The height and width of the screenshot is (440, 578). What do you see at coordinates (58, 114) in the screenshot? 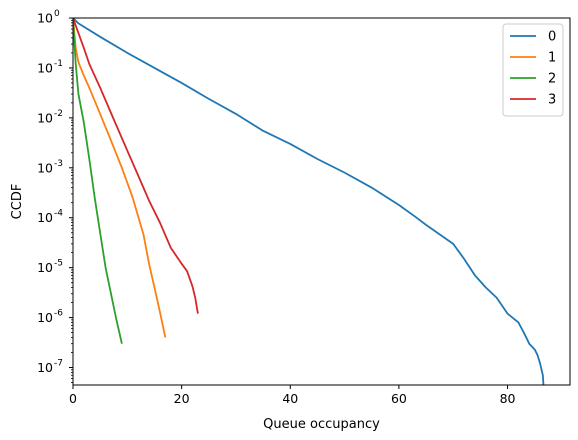
I see `y-tick-exponent: -2` at bounding box center [58, 114].